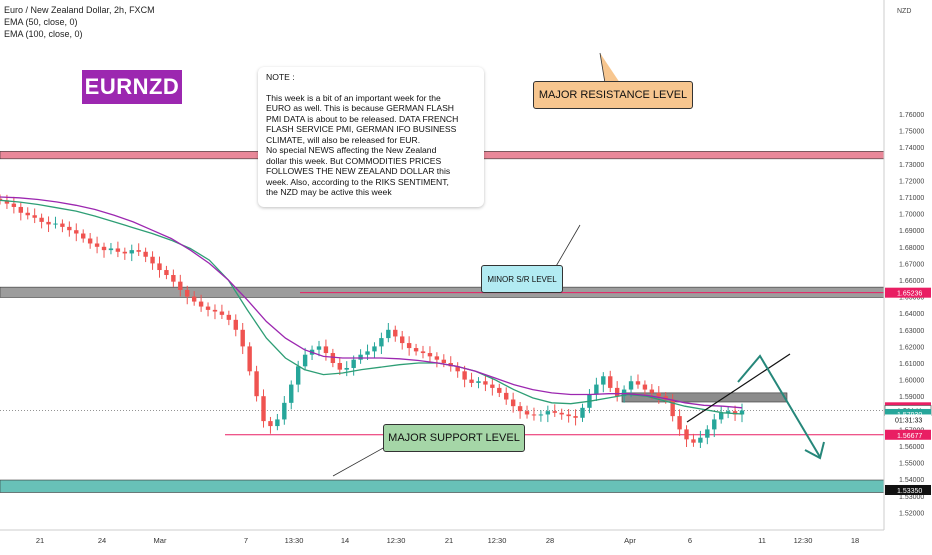 This screenshot has width=932, height=555. What do you see at coordinates (911, 464) in the screenshot?
I see `price-tick-label: 1.55000` at bounding box center [911, 464].